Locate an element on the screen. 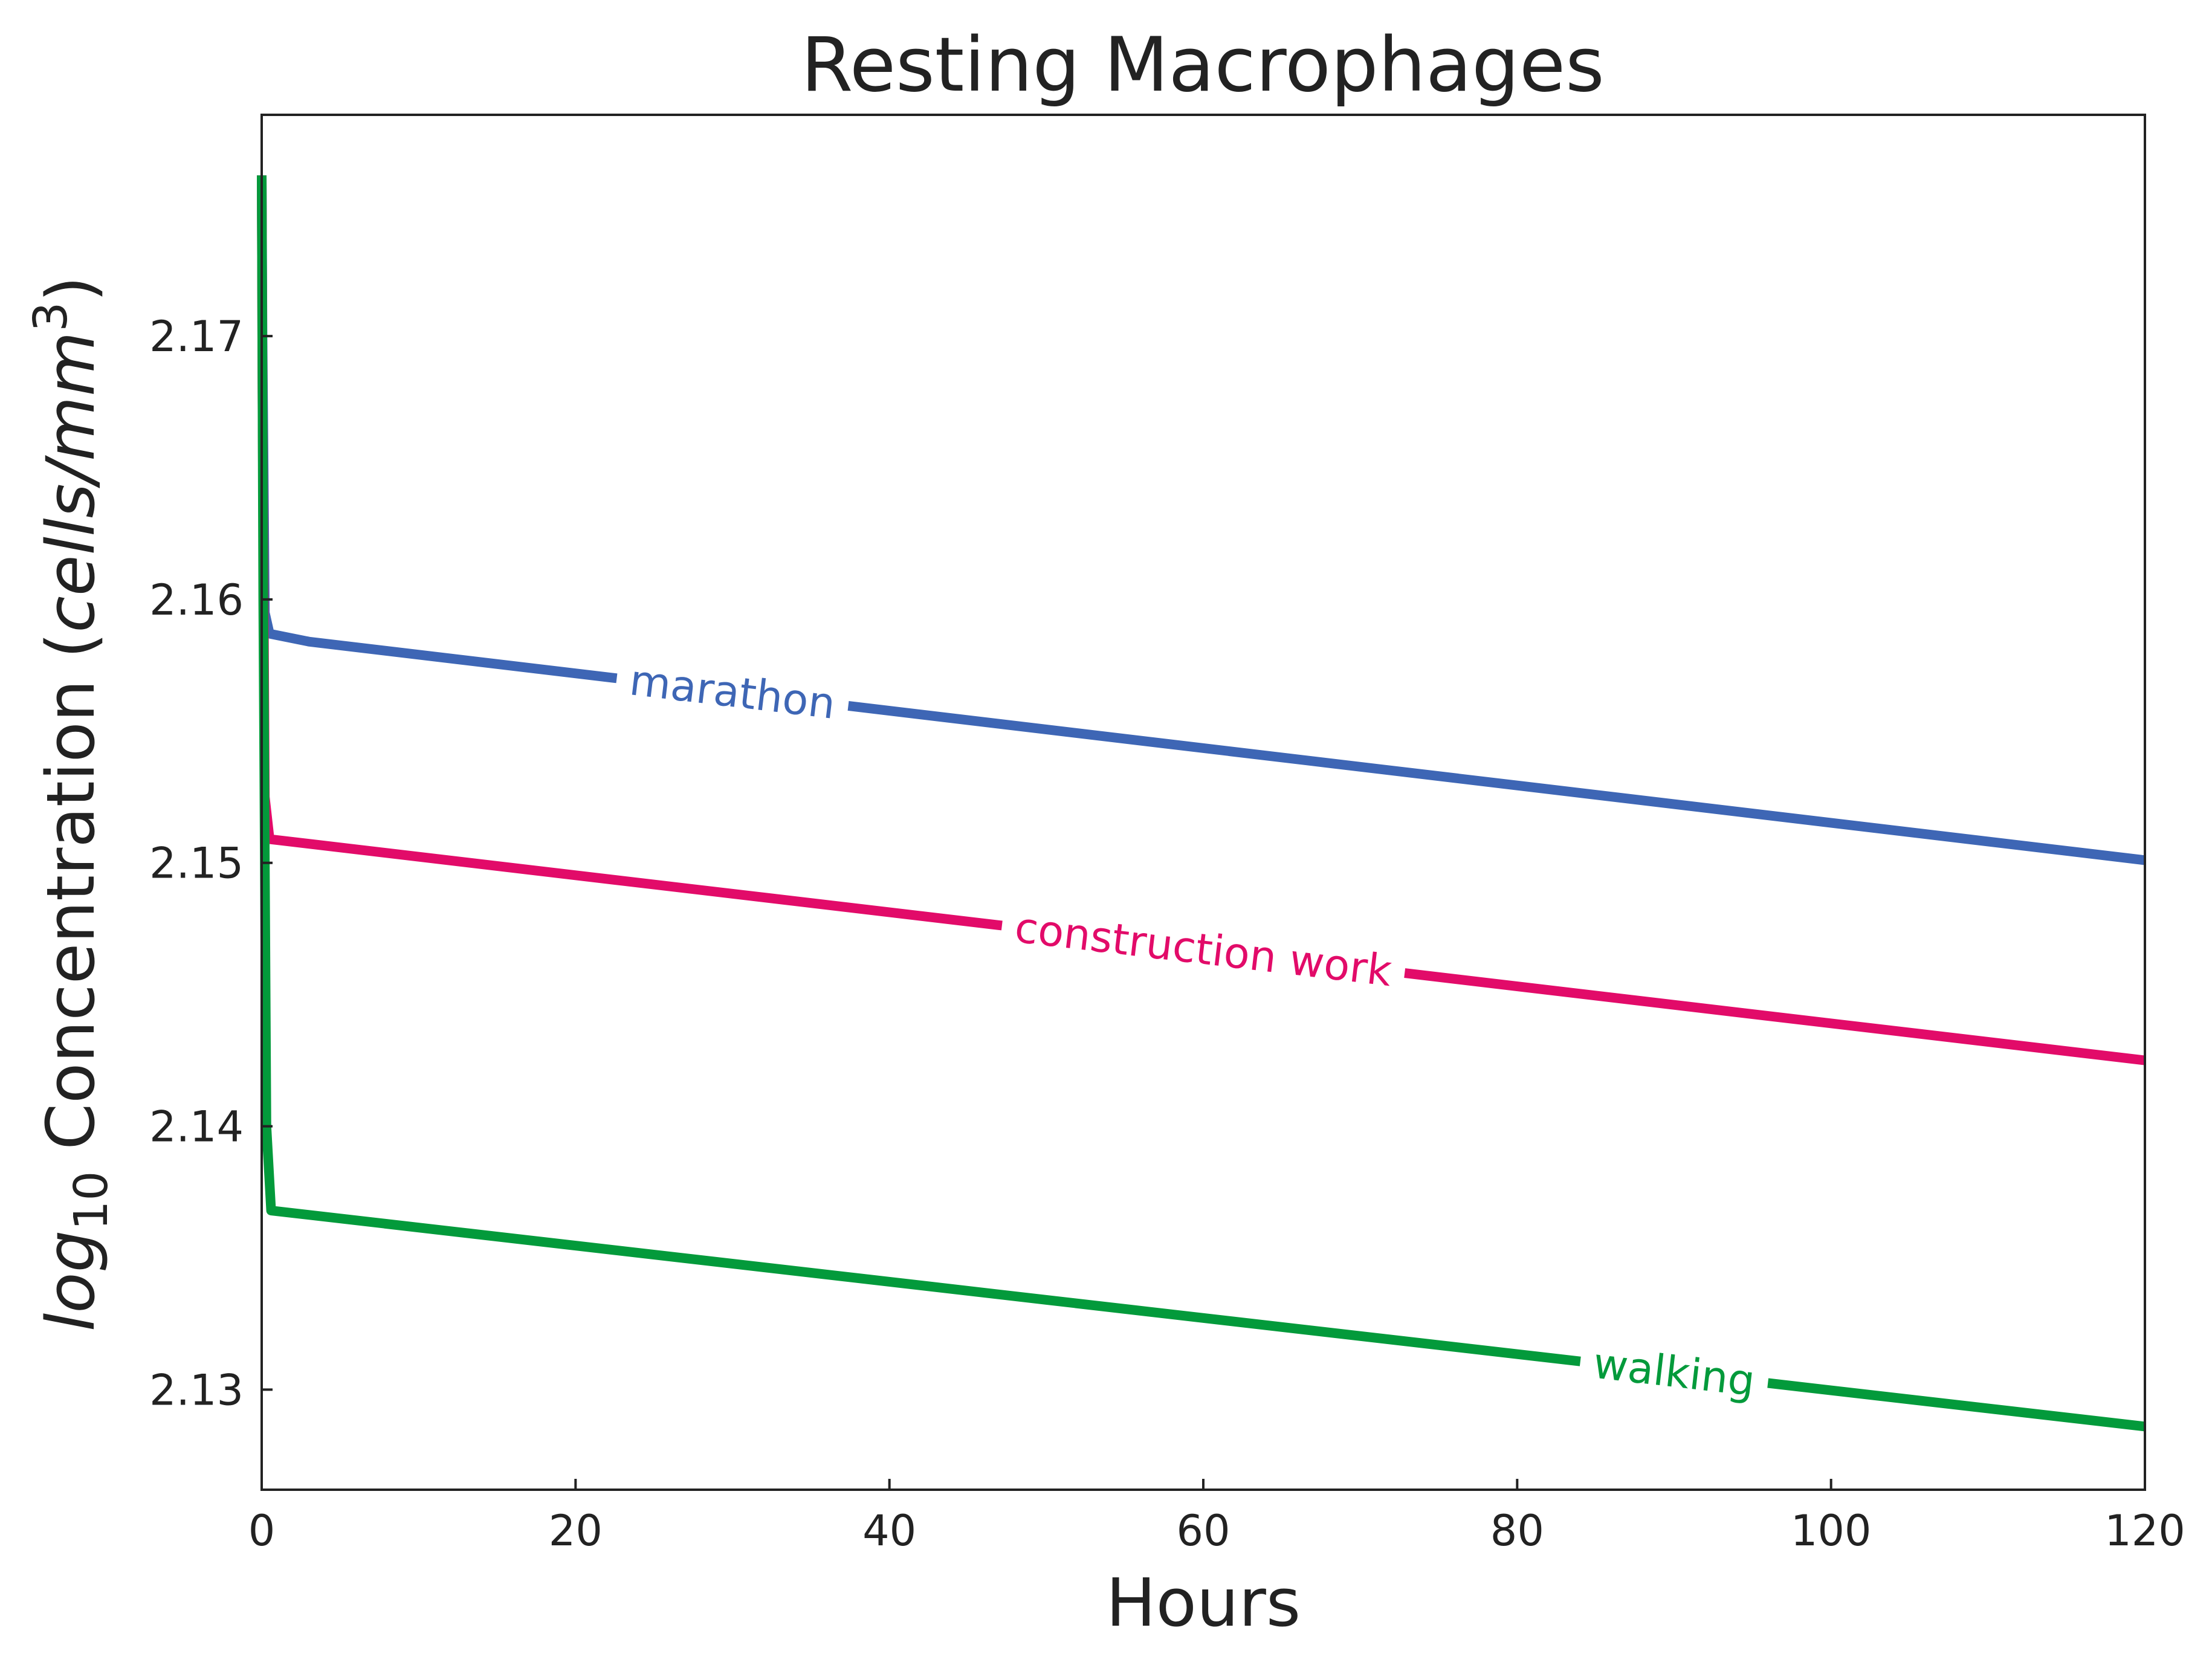 The image size is (2212, 1668). series-line-walking is located at coordinates (1956, 1405).